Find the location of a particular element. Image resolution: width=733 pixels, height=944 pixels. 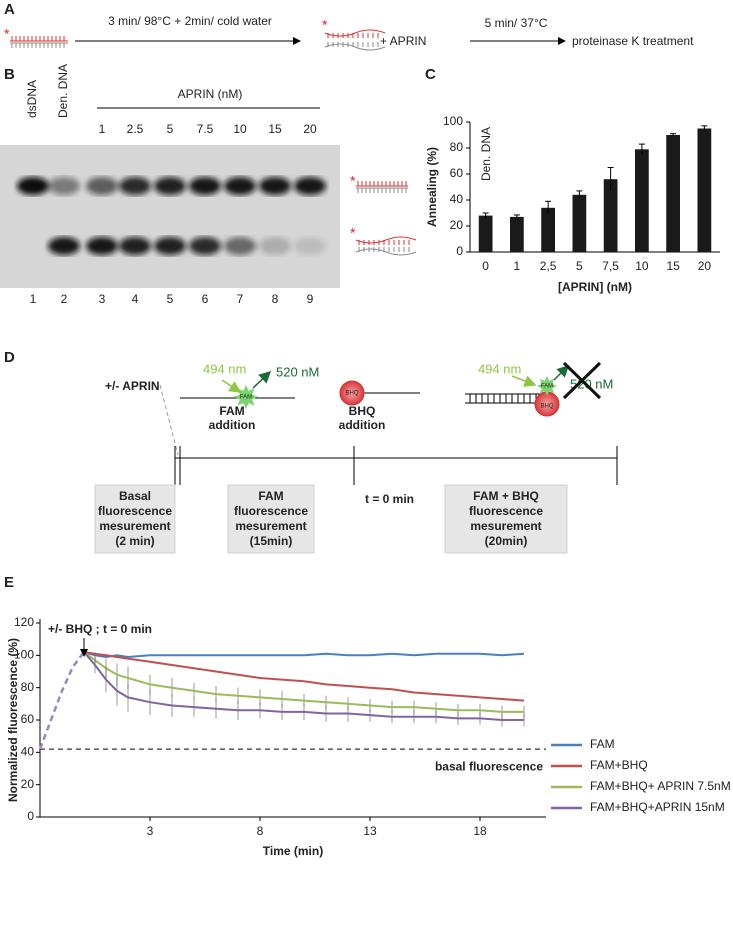

x-axis-label: [APRIN] (nM) is located at coordinates (595, 287).